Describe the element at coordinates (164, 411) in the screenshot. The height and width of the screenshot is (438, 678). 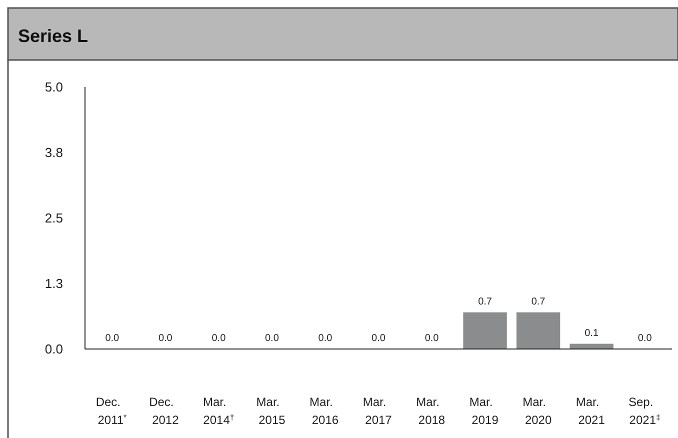
I see `x-tick-label: Dec. 2012` at that location.